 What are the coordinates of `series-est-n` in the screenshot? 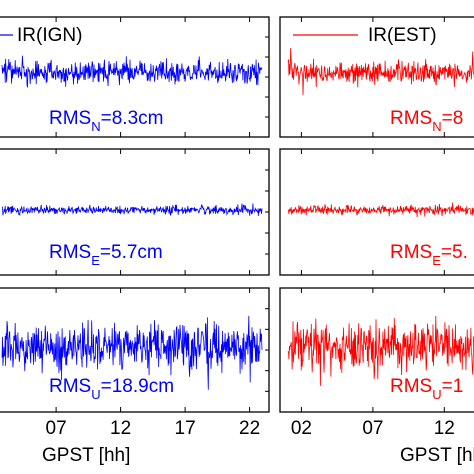 It's located at (380, 71).